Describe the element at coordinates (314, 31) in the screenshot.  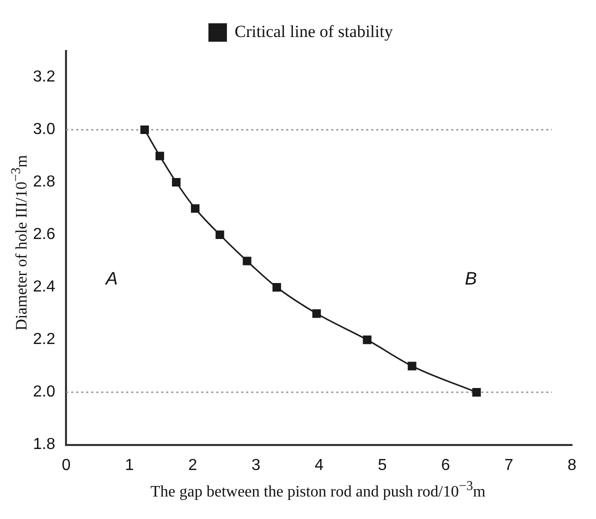
I see `legend-label: Critical line of stability` at that location.